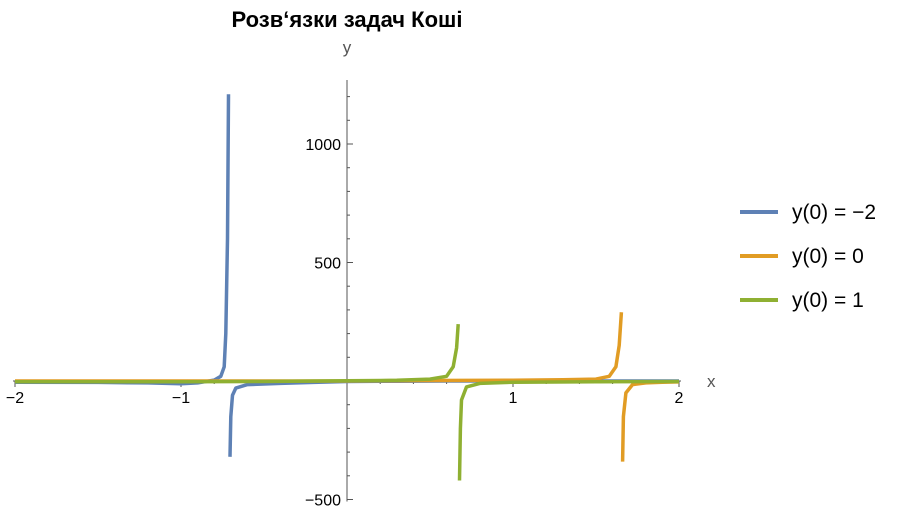 Image resolution: width=910 pixels, height=516 pixels. What do you see at coordinates (327, 264) in the screenshot?
I see `y-tick-label: 500` at bounding box center [327, 264].